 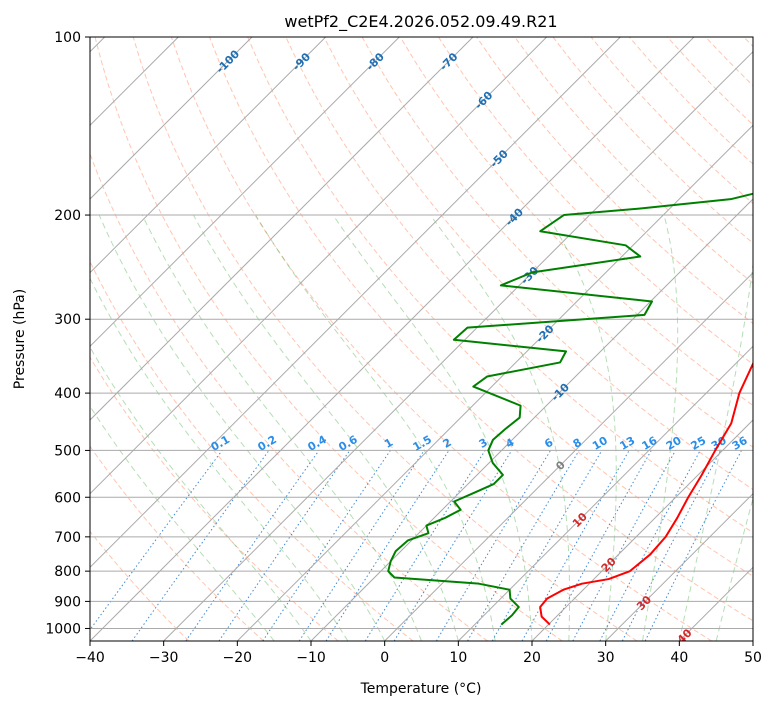 I want to click on x-tick-label: 40, so click(x=679, y=658).